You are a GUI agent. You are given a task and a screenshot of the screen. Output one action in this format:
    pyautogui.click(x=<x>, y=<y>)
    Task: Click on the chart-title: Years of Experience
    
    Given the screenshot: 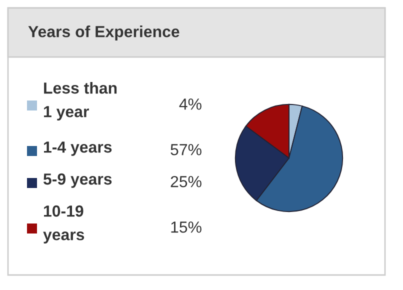 What is the action you would take?
    pyautogui.click(x=104, y=33)
    